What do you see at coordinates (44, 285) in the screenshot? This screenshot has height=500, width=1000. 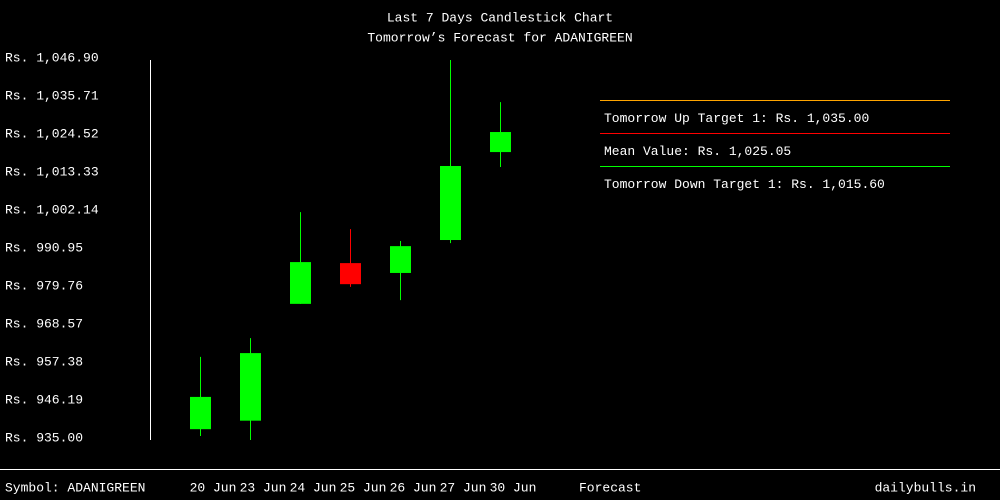 I see `y-tick-label: Rs. 979.76` at bounding box center [44, 285].